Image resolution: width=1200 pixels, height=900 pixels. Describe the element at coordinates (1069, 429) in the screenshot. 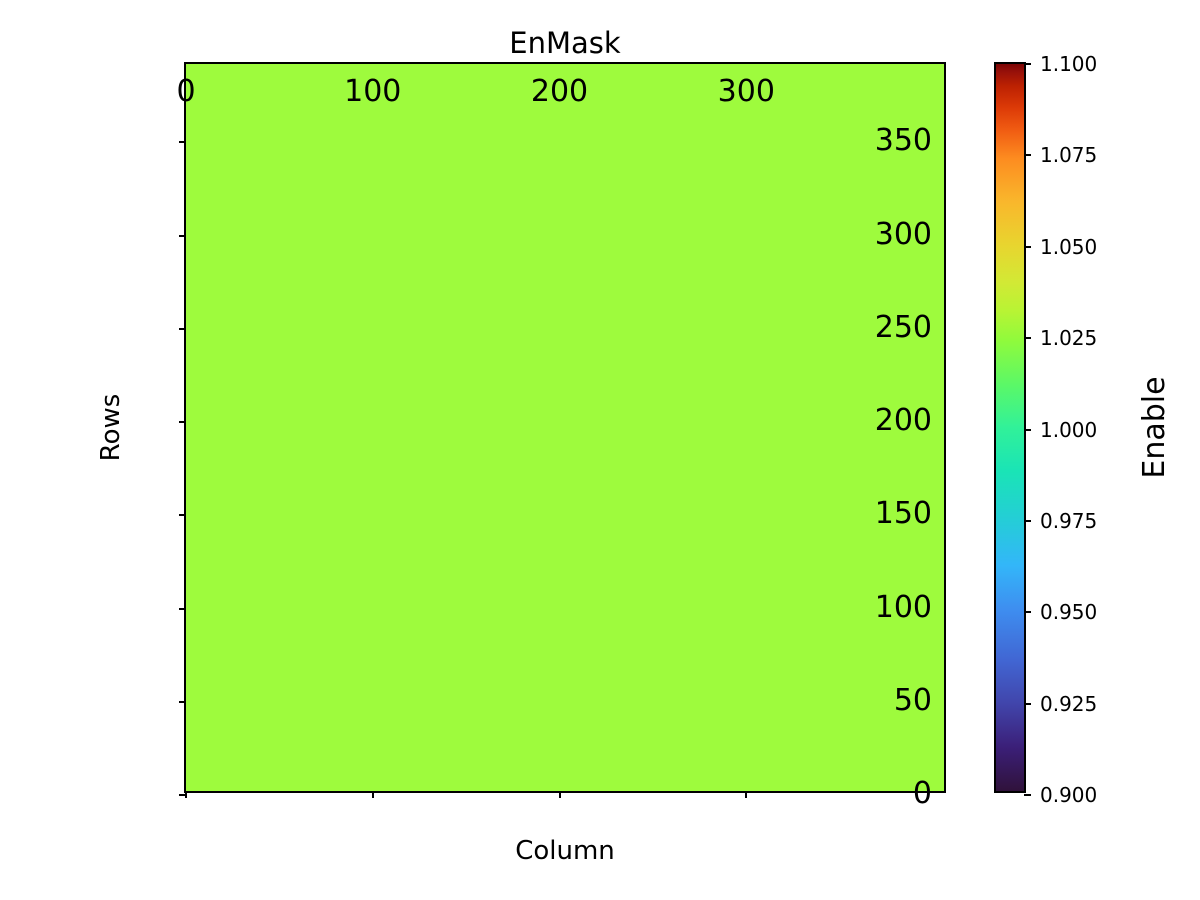

I see `colorbar-tick-label: 1.000` at that location.